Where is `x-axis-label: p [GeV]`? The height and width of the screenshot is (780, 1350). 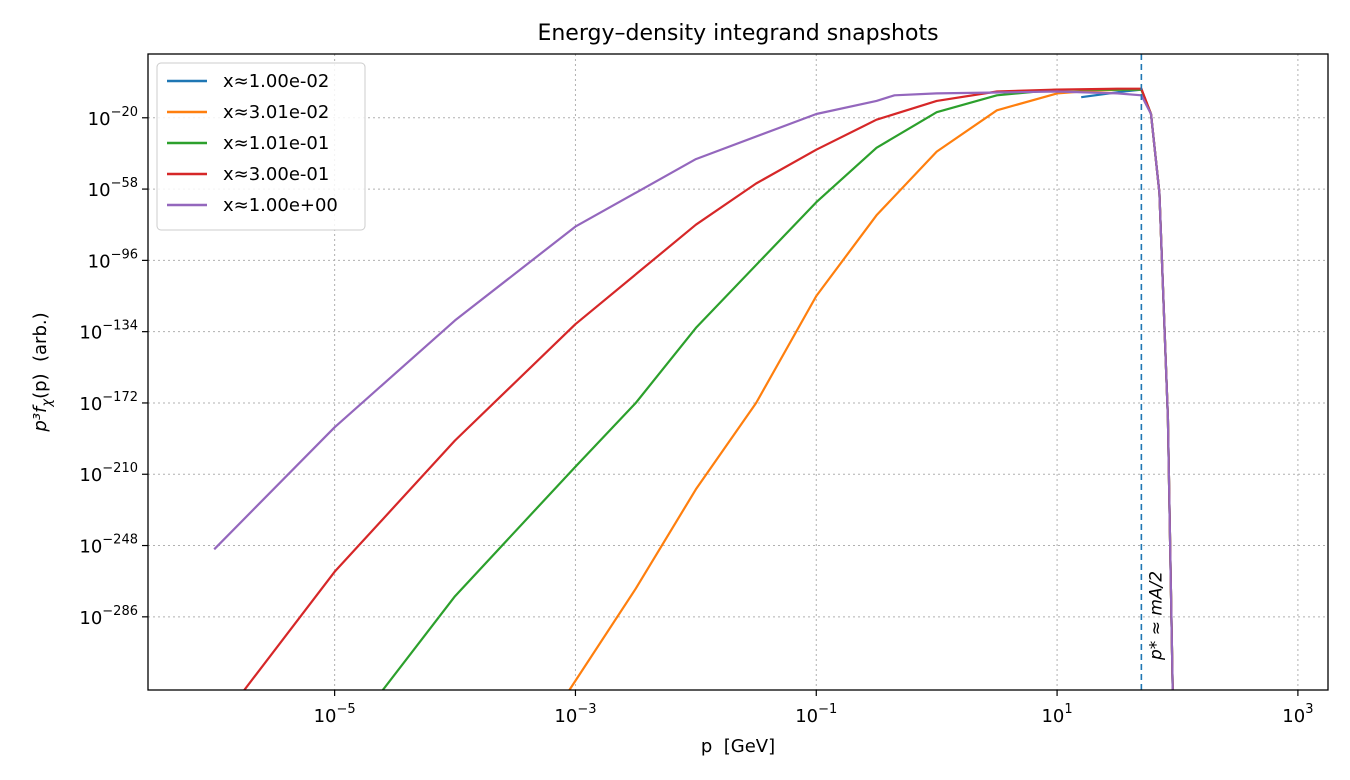
x-axis-label: p [GeV] is located at coordinates (738, 746).